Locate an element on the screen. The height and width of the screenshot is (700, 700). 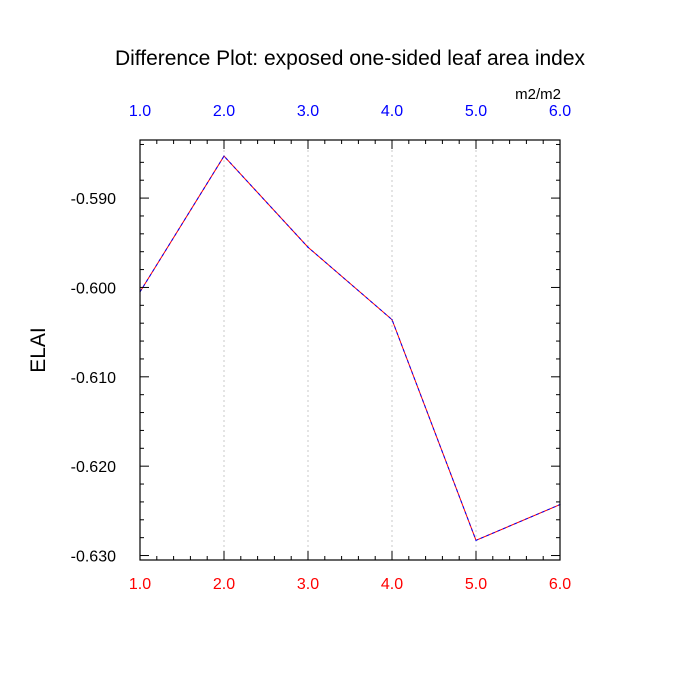
y-tick-label: -0.600 is located at coordinates (93, 288).